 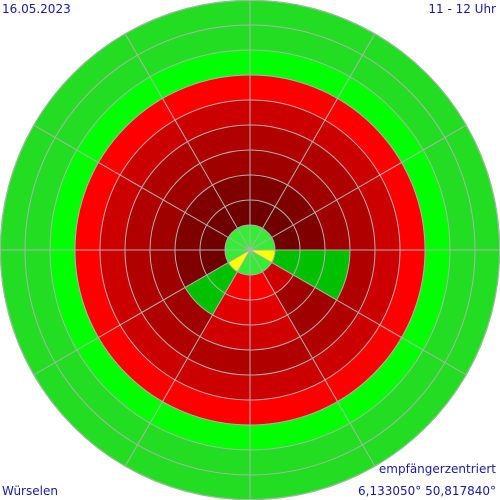 What do you see at coordinates (427, 491) in the screenshot?
I see `coords: 6,133050° 50,817840°` at bounding box center [427, 491].